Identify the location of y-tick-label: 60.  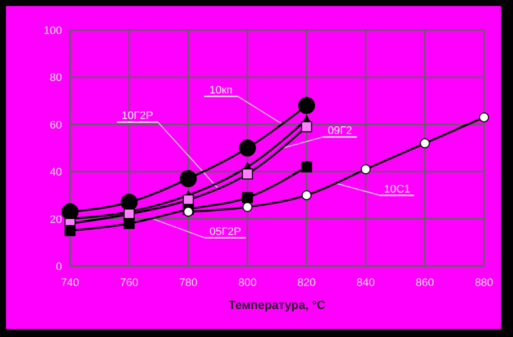
(56, 125).